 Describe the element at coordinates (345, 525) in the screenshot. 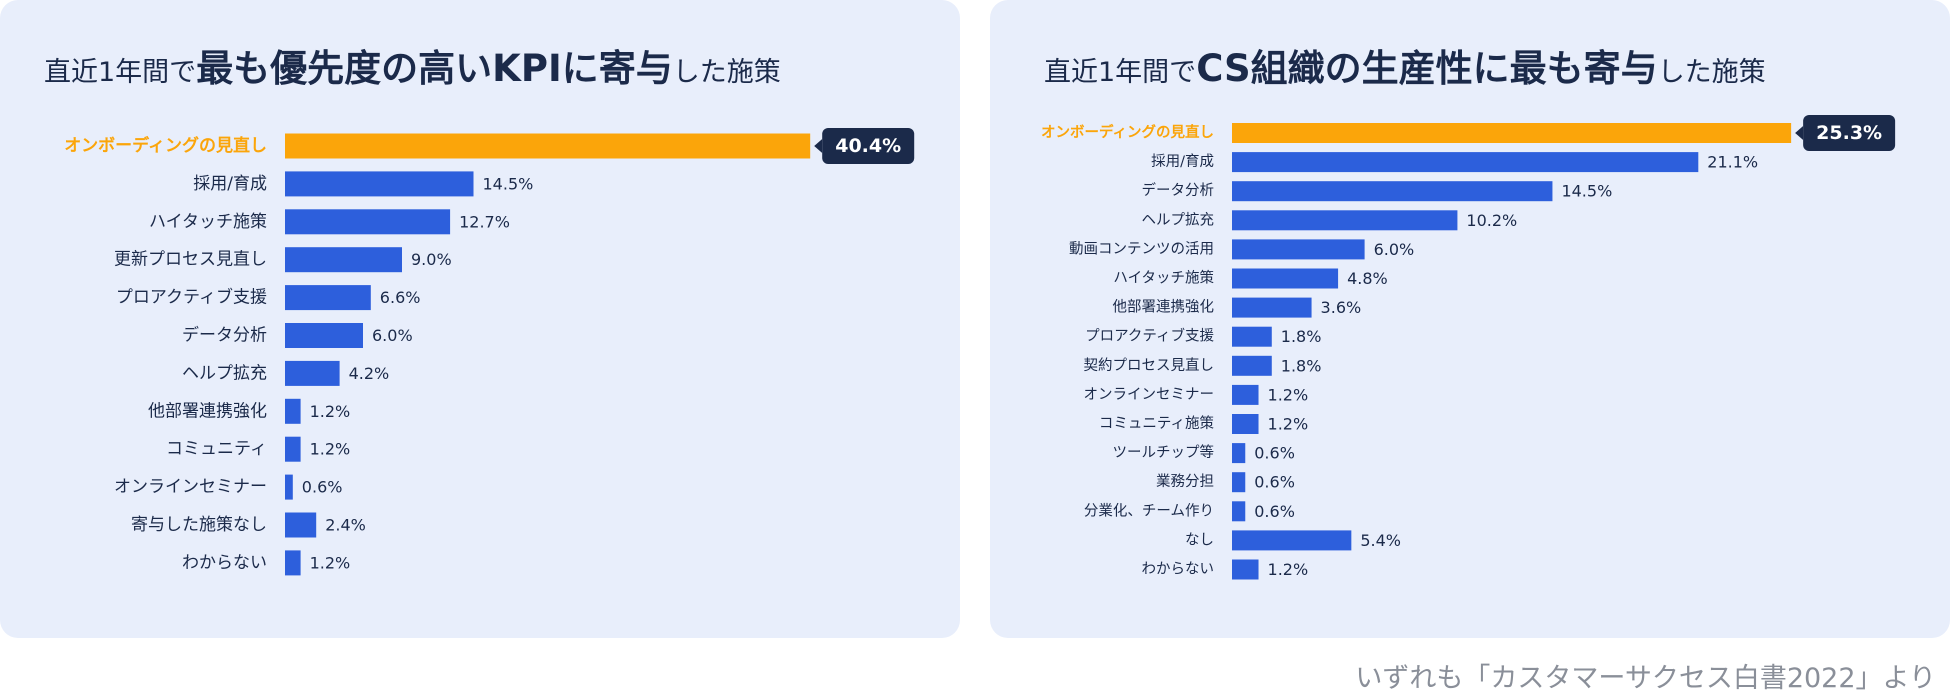

I see `value-label: 2.4%` at that location.